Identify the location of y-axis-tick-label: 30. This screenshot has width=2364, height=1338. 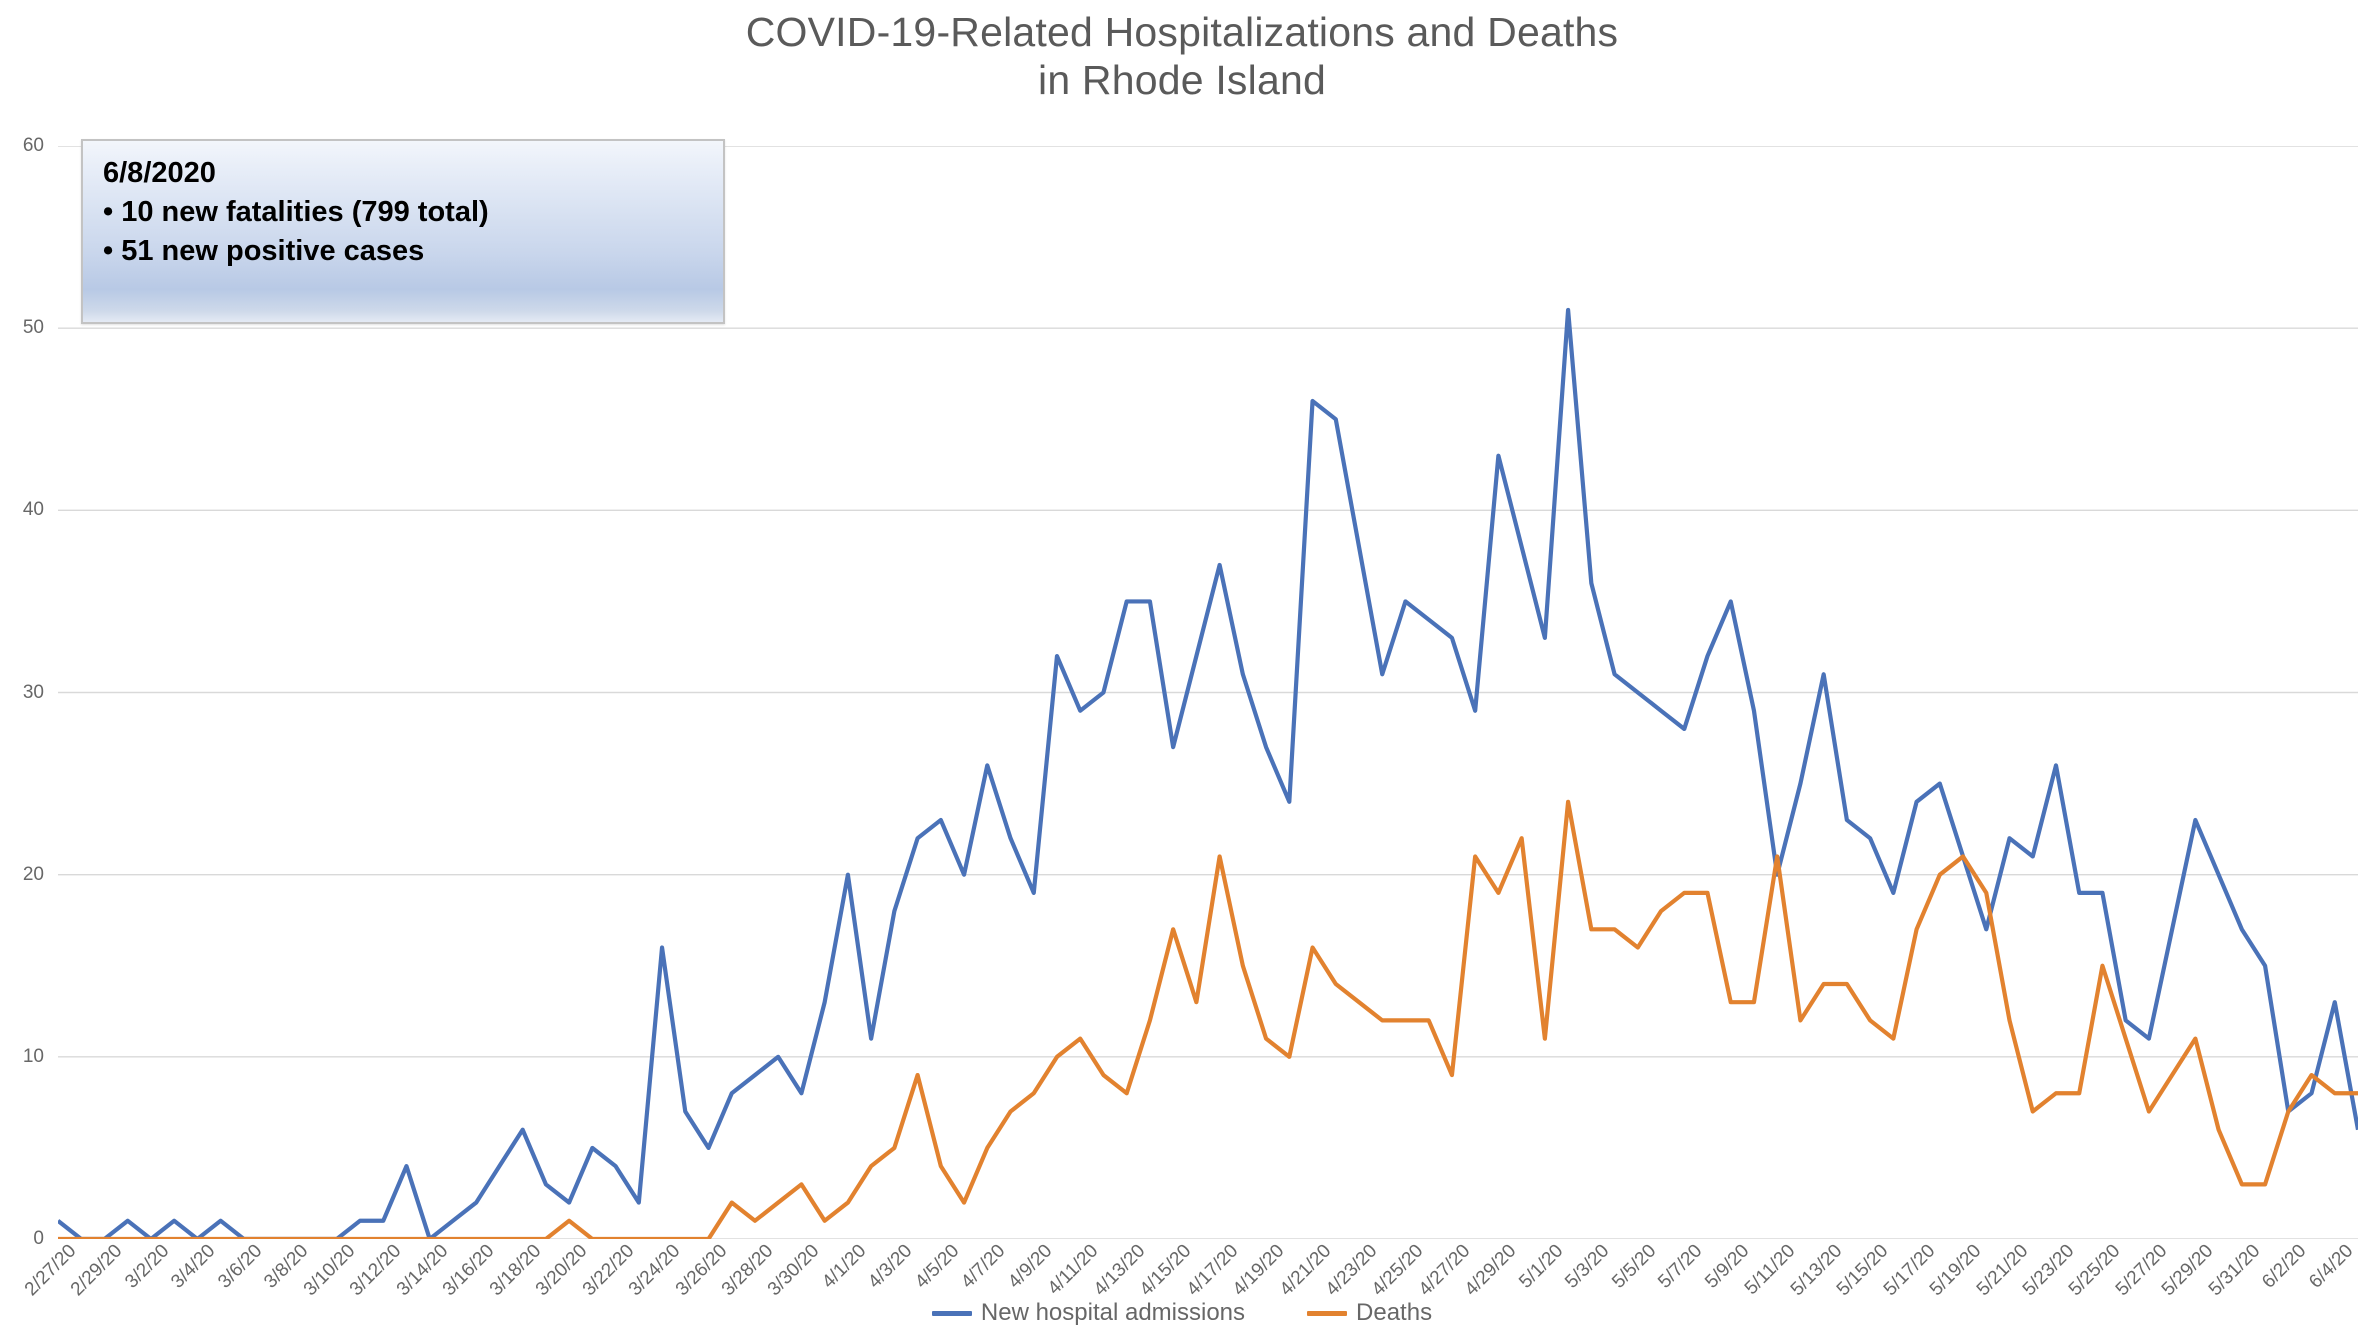
(33, 692).